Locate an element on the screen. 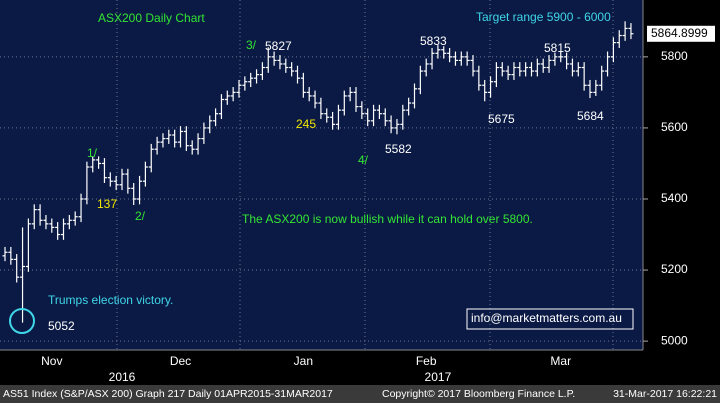 This screenshot has height=403, width=720. annotation: 5684 is located at coordinates (590, 116).